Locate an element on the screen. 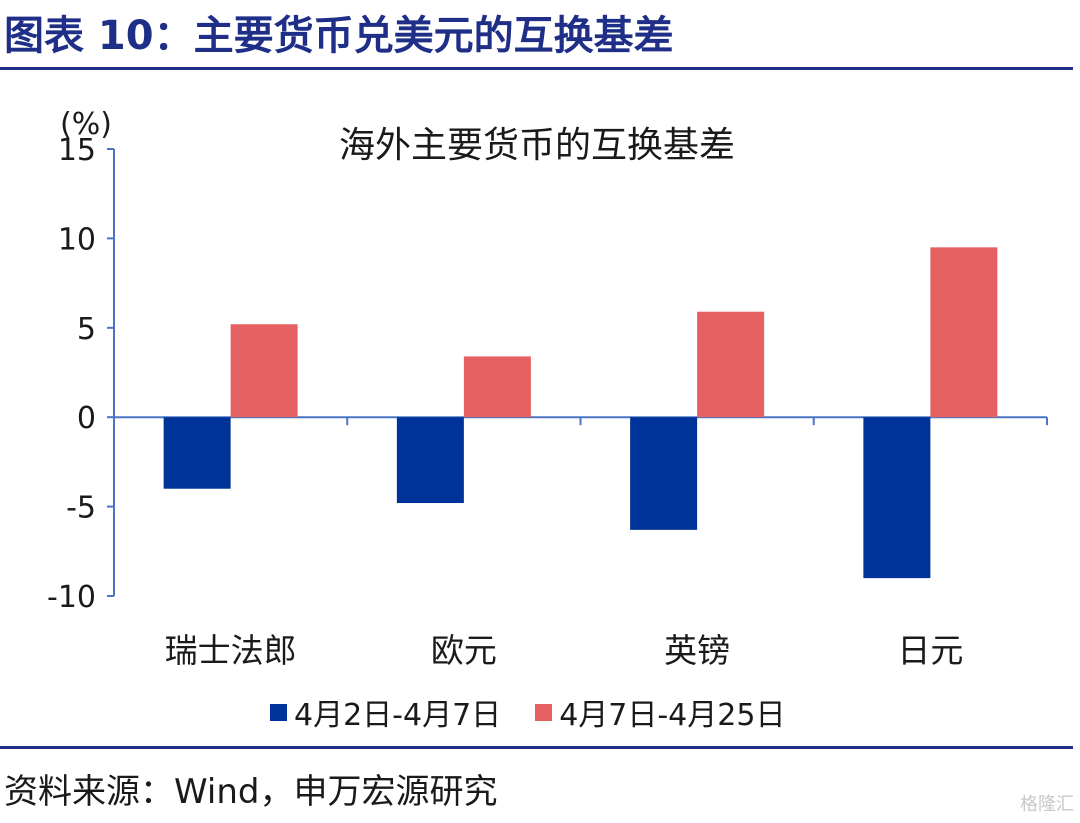 This screenshot has height=823, width=1080. figure-title: 图表 10：主要货币兑美元的互换基差 is located at coordinates (339, 36).